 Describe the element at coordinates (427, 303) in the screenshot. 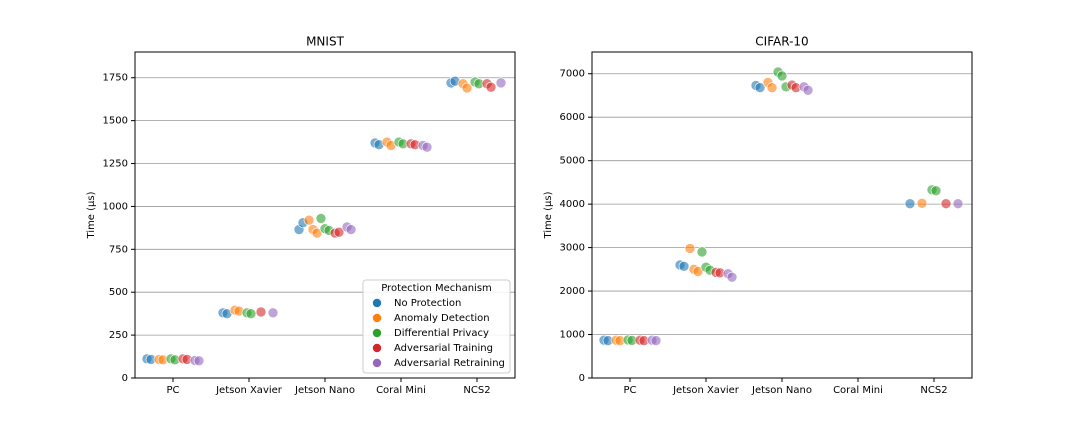

I see `legend-label: No Protection` at that location.